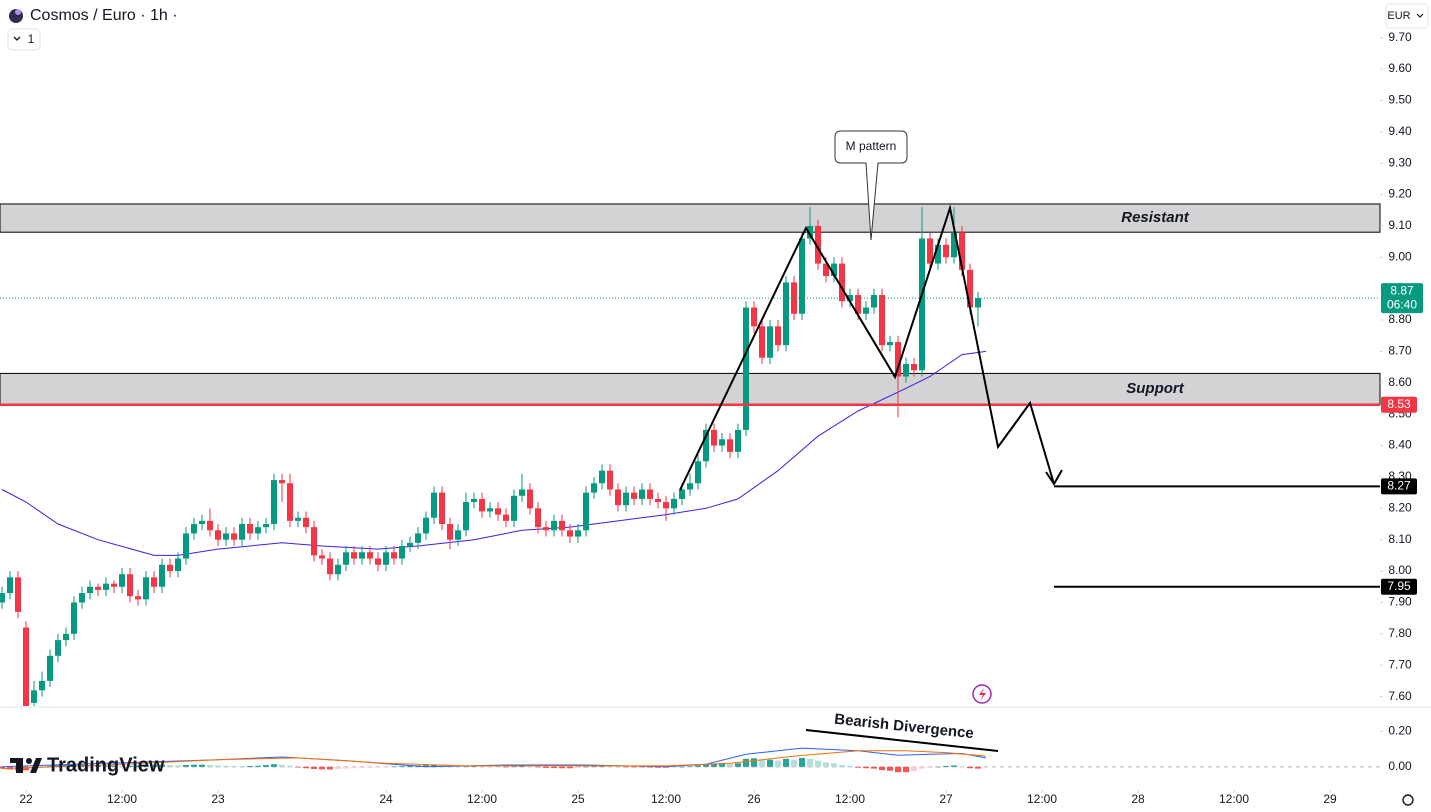  What do you see at coordinates (1420, 15) in the screenshot?
I see `chevron-icon` at bounding box center [1420, 15].